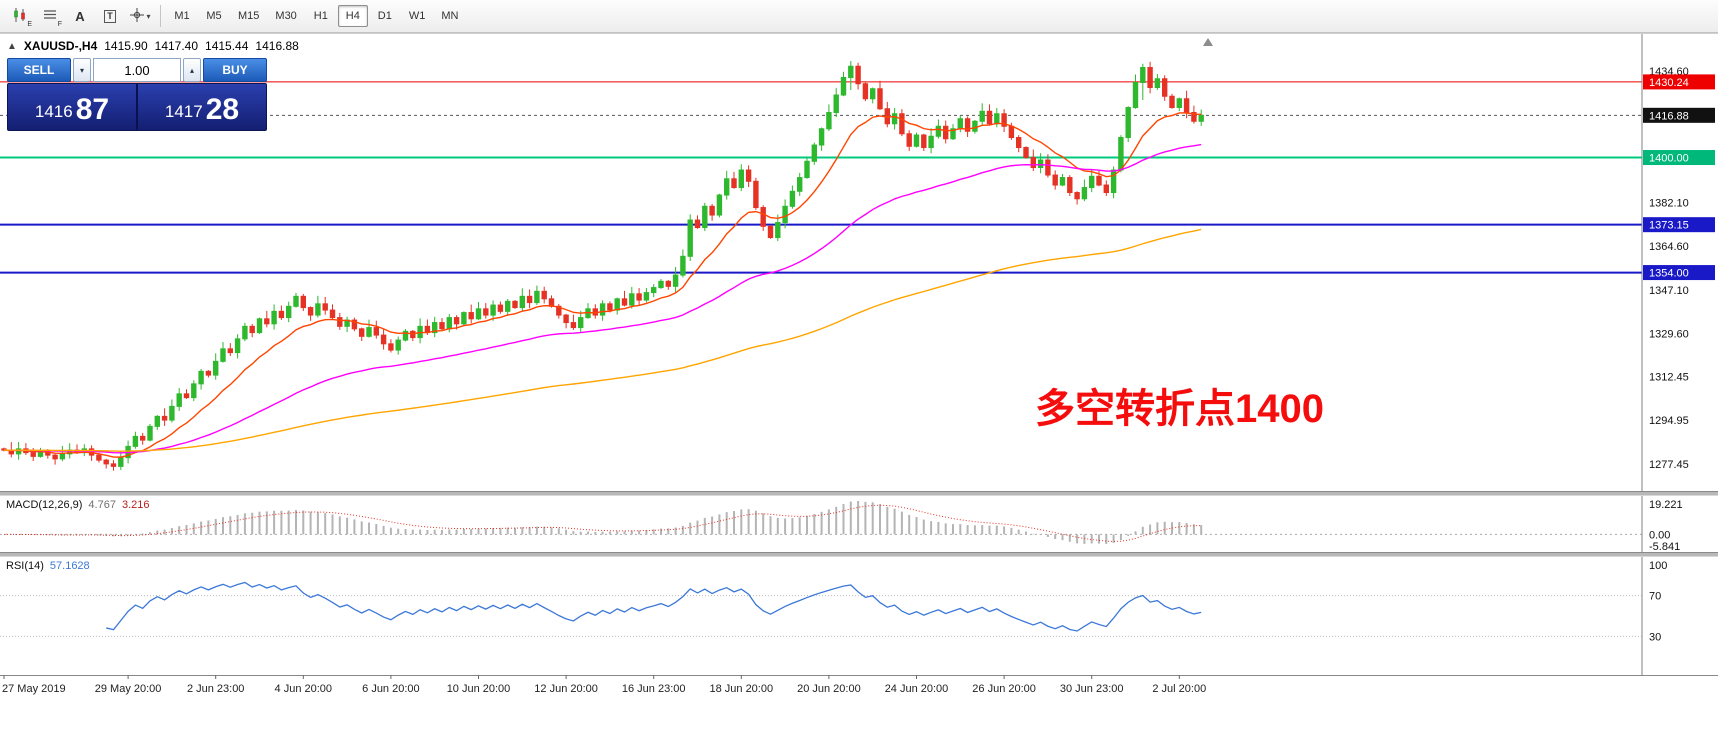  What do you see at coordinates (137, 16) in the screenshot?
I see `crosshair-icon` at bounding box center [137, 16].